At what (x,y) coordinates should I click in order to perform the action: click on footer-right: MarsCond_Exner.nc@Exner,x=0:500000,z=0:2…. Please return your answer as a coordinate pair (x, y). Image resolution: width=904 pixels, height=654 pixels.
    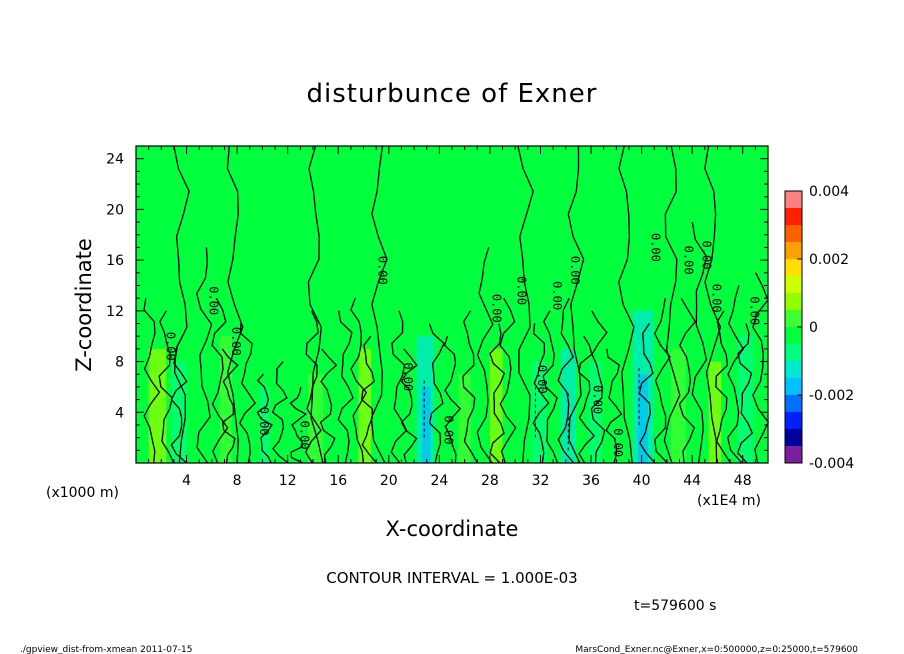
    Looking at the image, I should click on (716, 649).